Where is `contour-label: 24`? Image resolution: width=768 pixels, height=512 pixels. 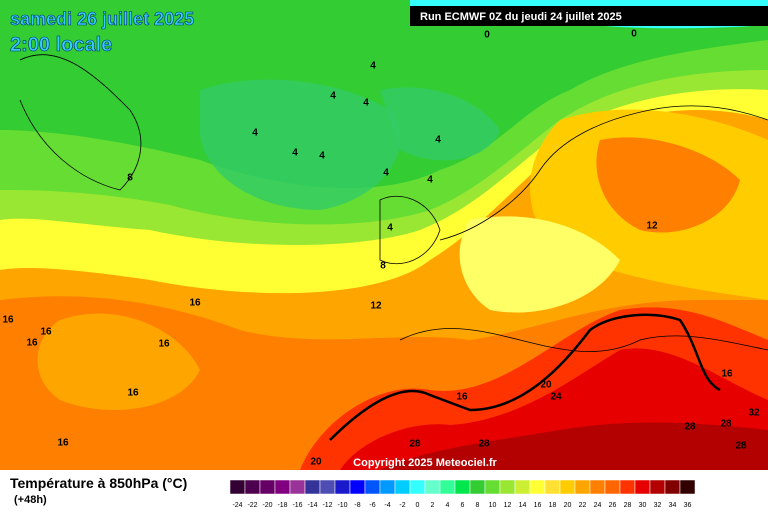
contour-label: 24 is located at coordinates (556, 397).